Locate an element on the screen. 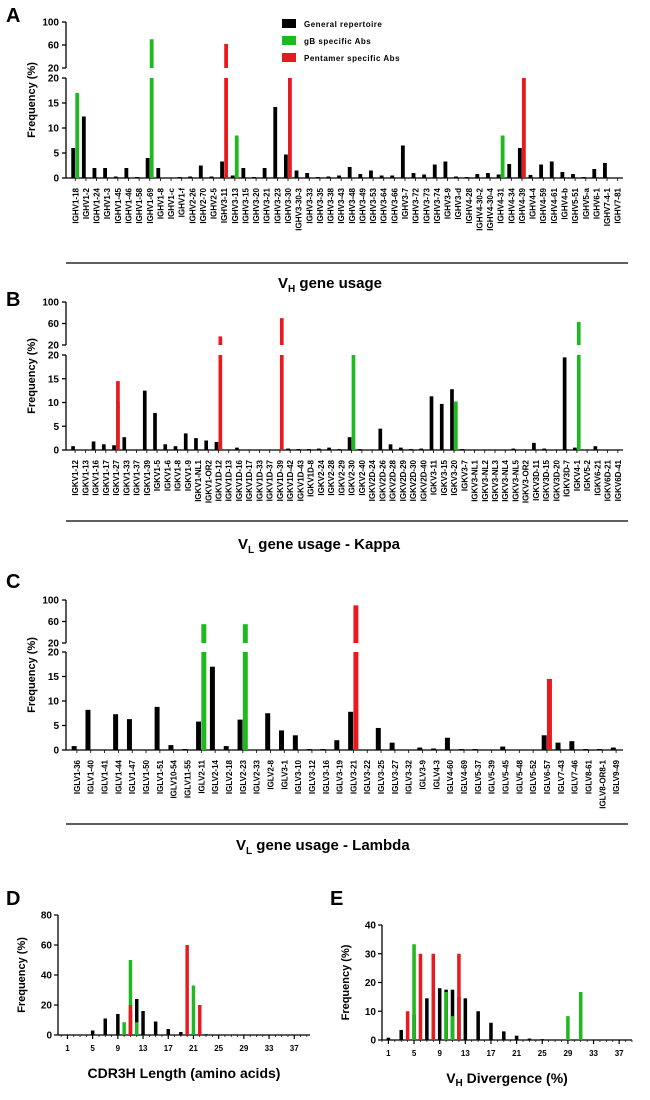 The width and height of the screenshot is (650, 1100). x-tick-label: IGHV3-21 is located at coordinates (267, 205).